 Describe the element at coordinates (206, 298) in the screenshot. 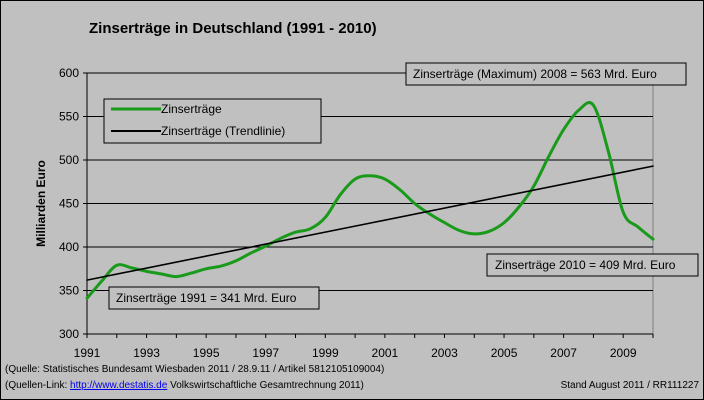

I see `annotation-1991-text: Zinserträge 1991 = 341 Mrd. Euro` at that location.